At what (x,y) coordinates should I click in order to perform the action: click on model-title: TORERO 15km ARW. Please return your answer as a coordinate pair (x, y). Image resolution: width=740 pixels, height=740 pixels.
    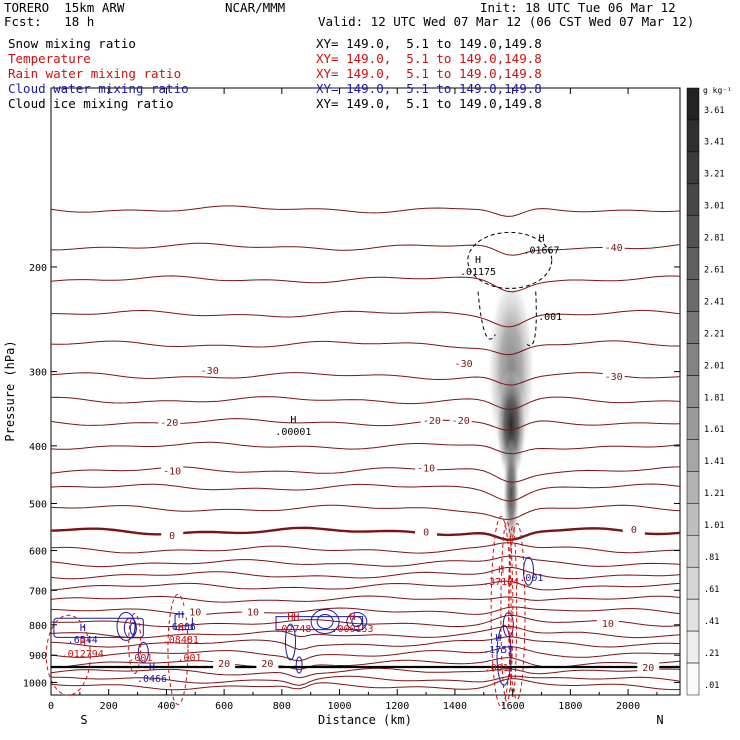
    Looking at the image, I should click on (64, 7).